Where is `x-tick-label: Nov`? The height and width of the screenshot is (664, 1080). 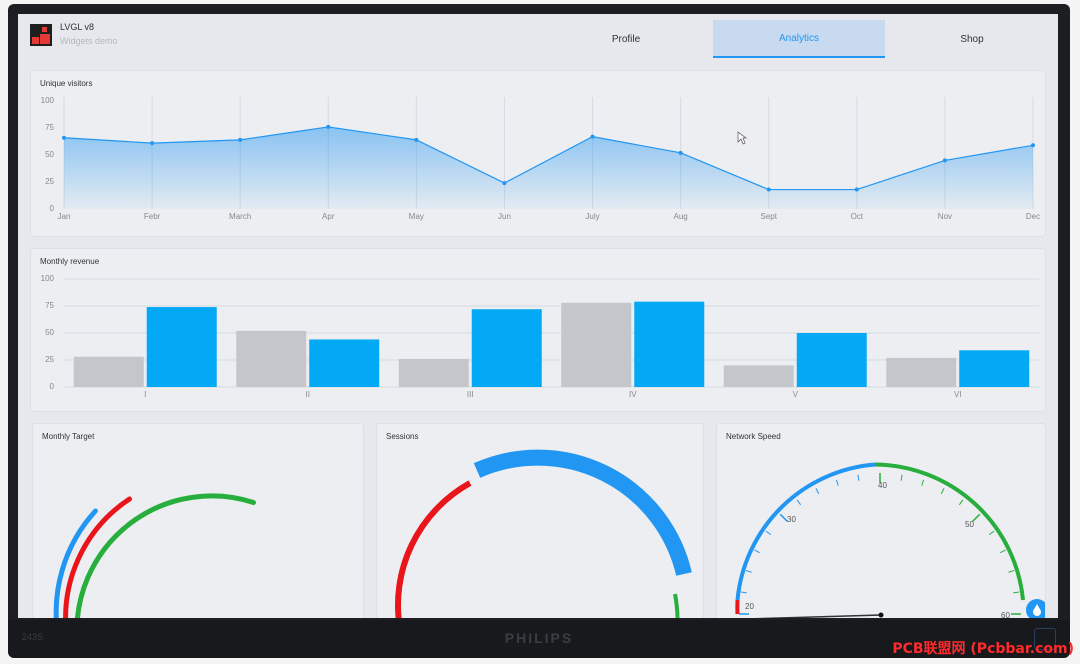 x-tick-label: Nov is located at coordinates (945, 216).